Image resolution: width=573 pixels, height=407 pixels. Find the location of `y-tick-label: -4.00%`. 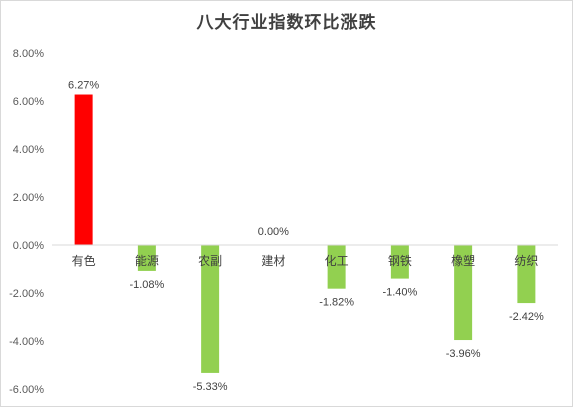

y-tick-label: -4.00% is located at coordinates (26, 342).